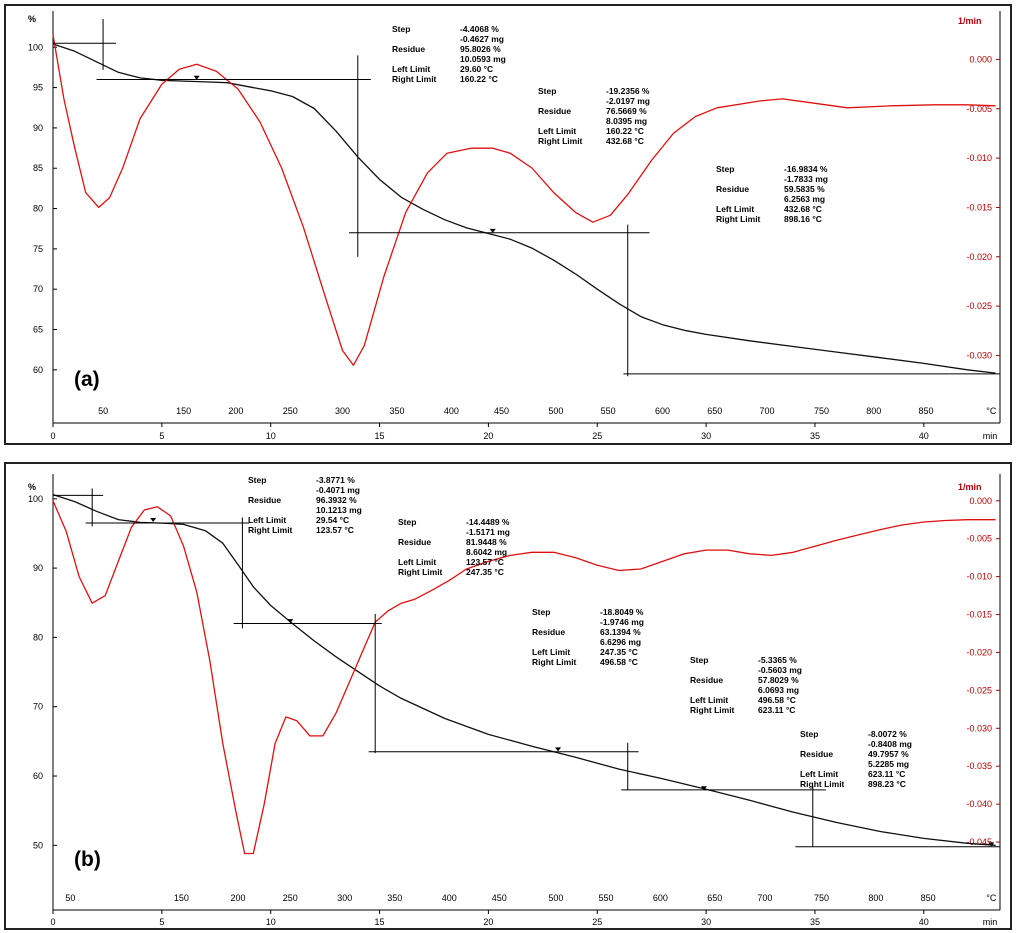  Describe the element at coordinates (625, 141) in the screenshot. I see `panel-a-annotation-value: 432.68 °C` at that location.